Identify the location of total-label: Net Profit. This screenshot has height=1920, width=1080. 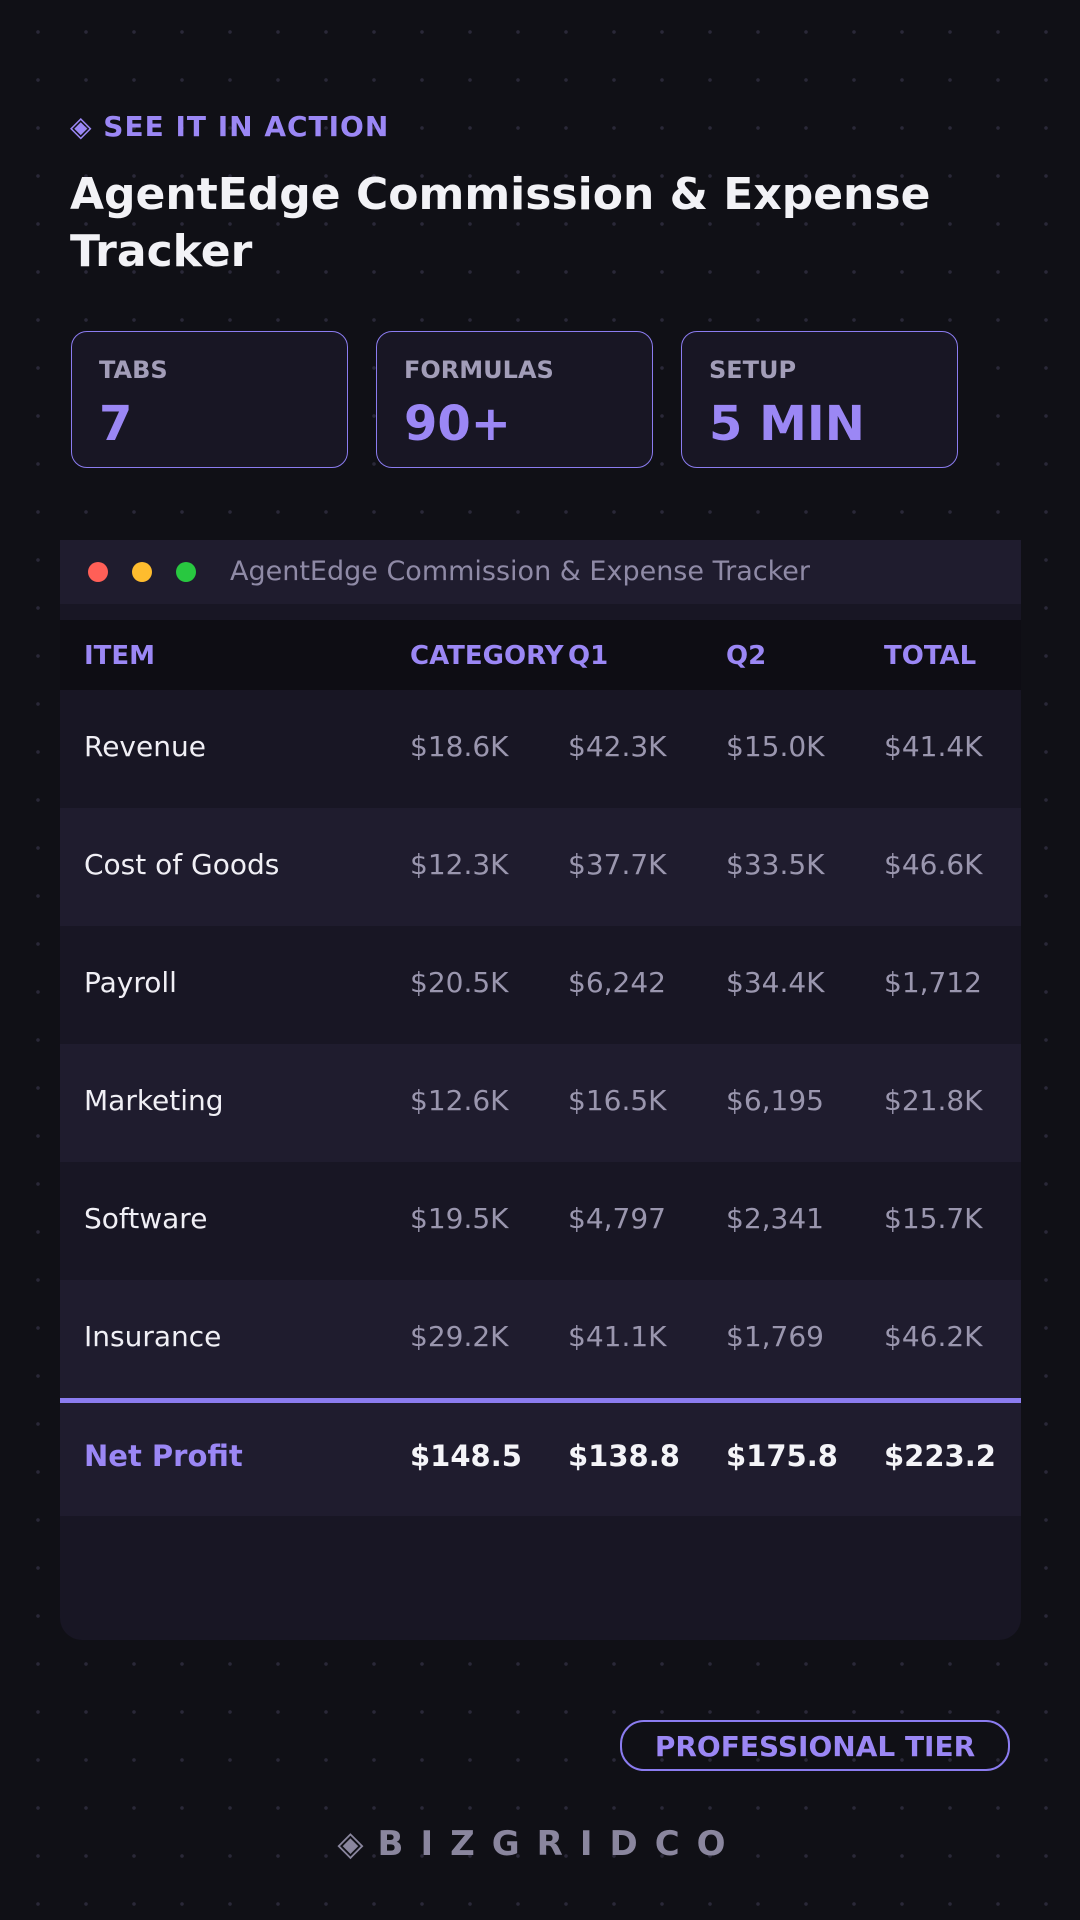
(163, 1456).